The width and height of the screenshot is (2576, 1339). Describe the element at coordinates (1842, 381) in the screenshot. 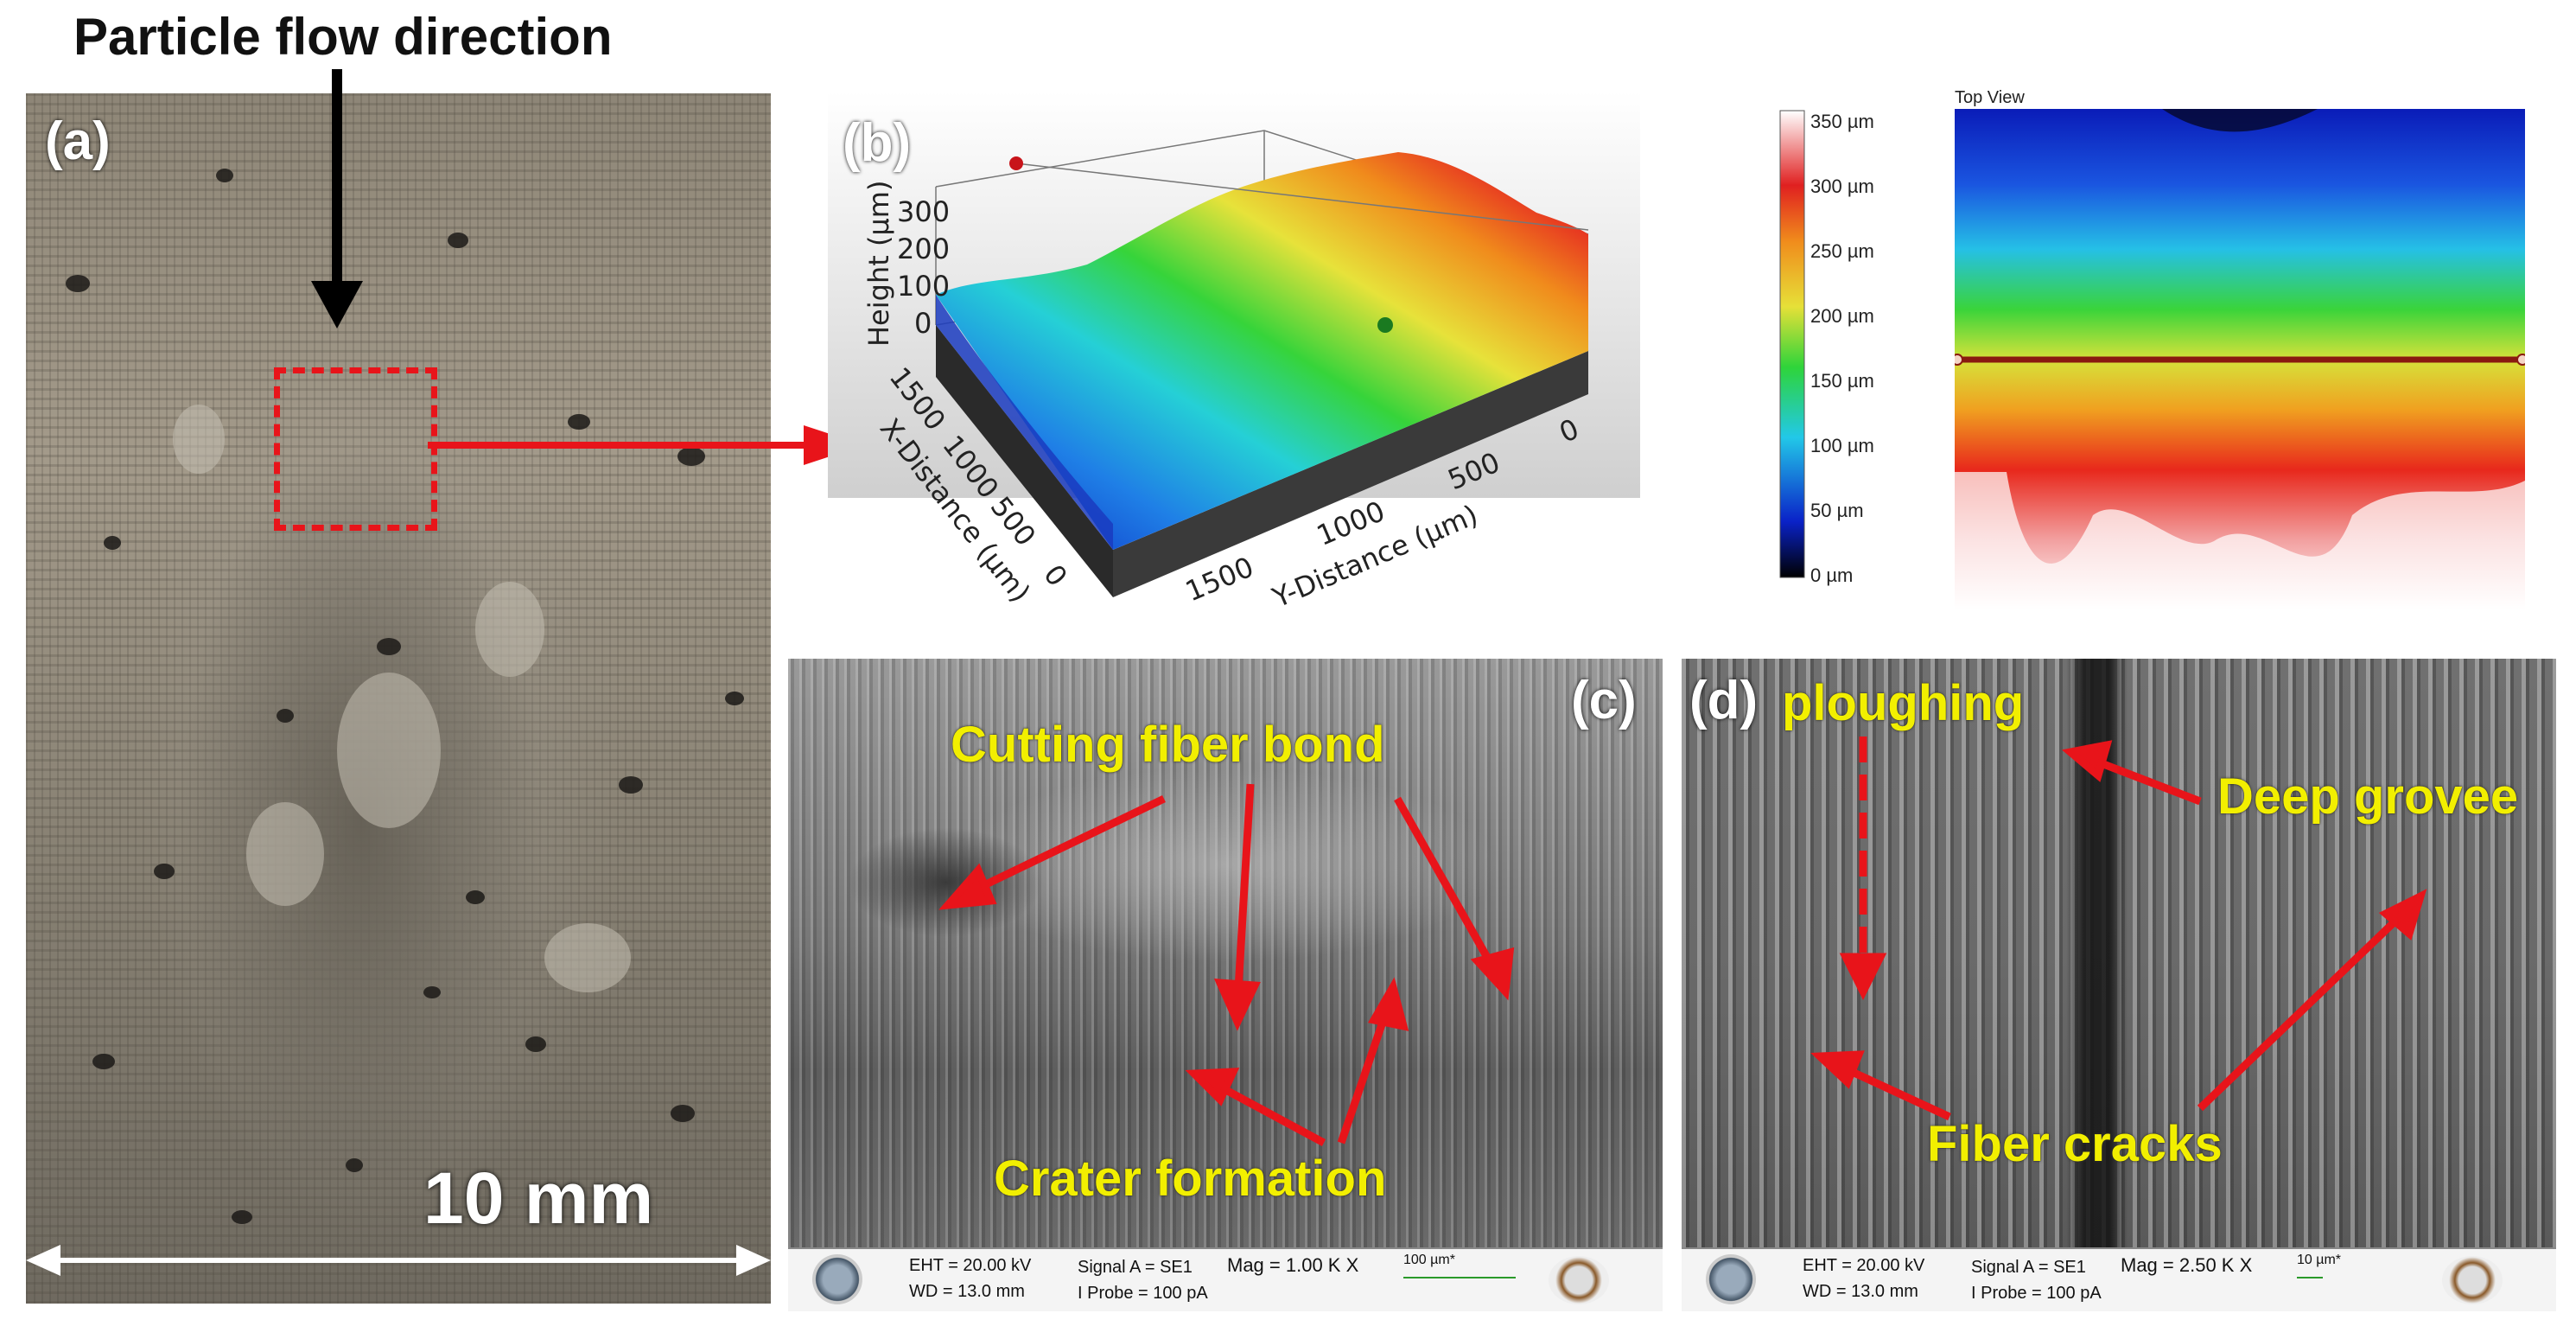

I see `colorbar-tick: 150 µm` at that location.